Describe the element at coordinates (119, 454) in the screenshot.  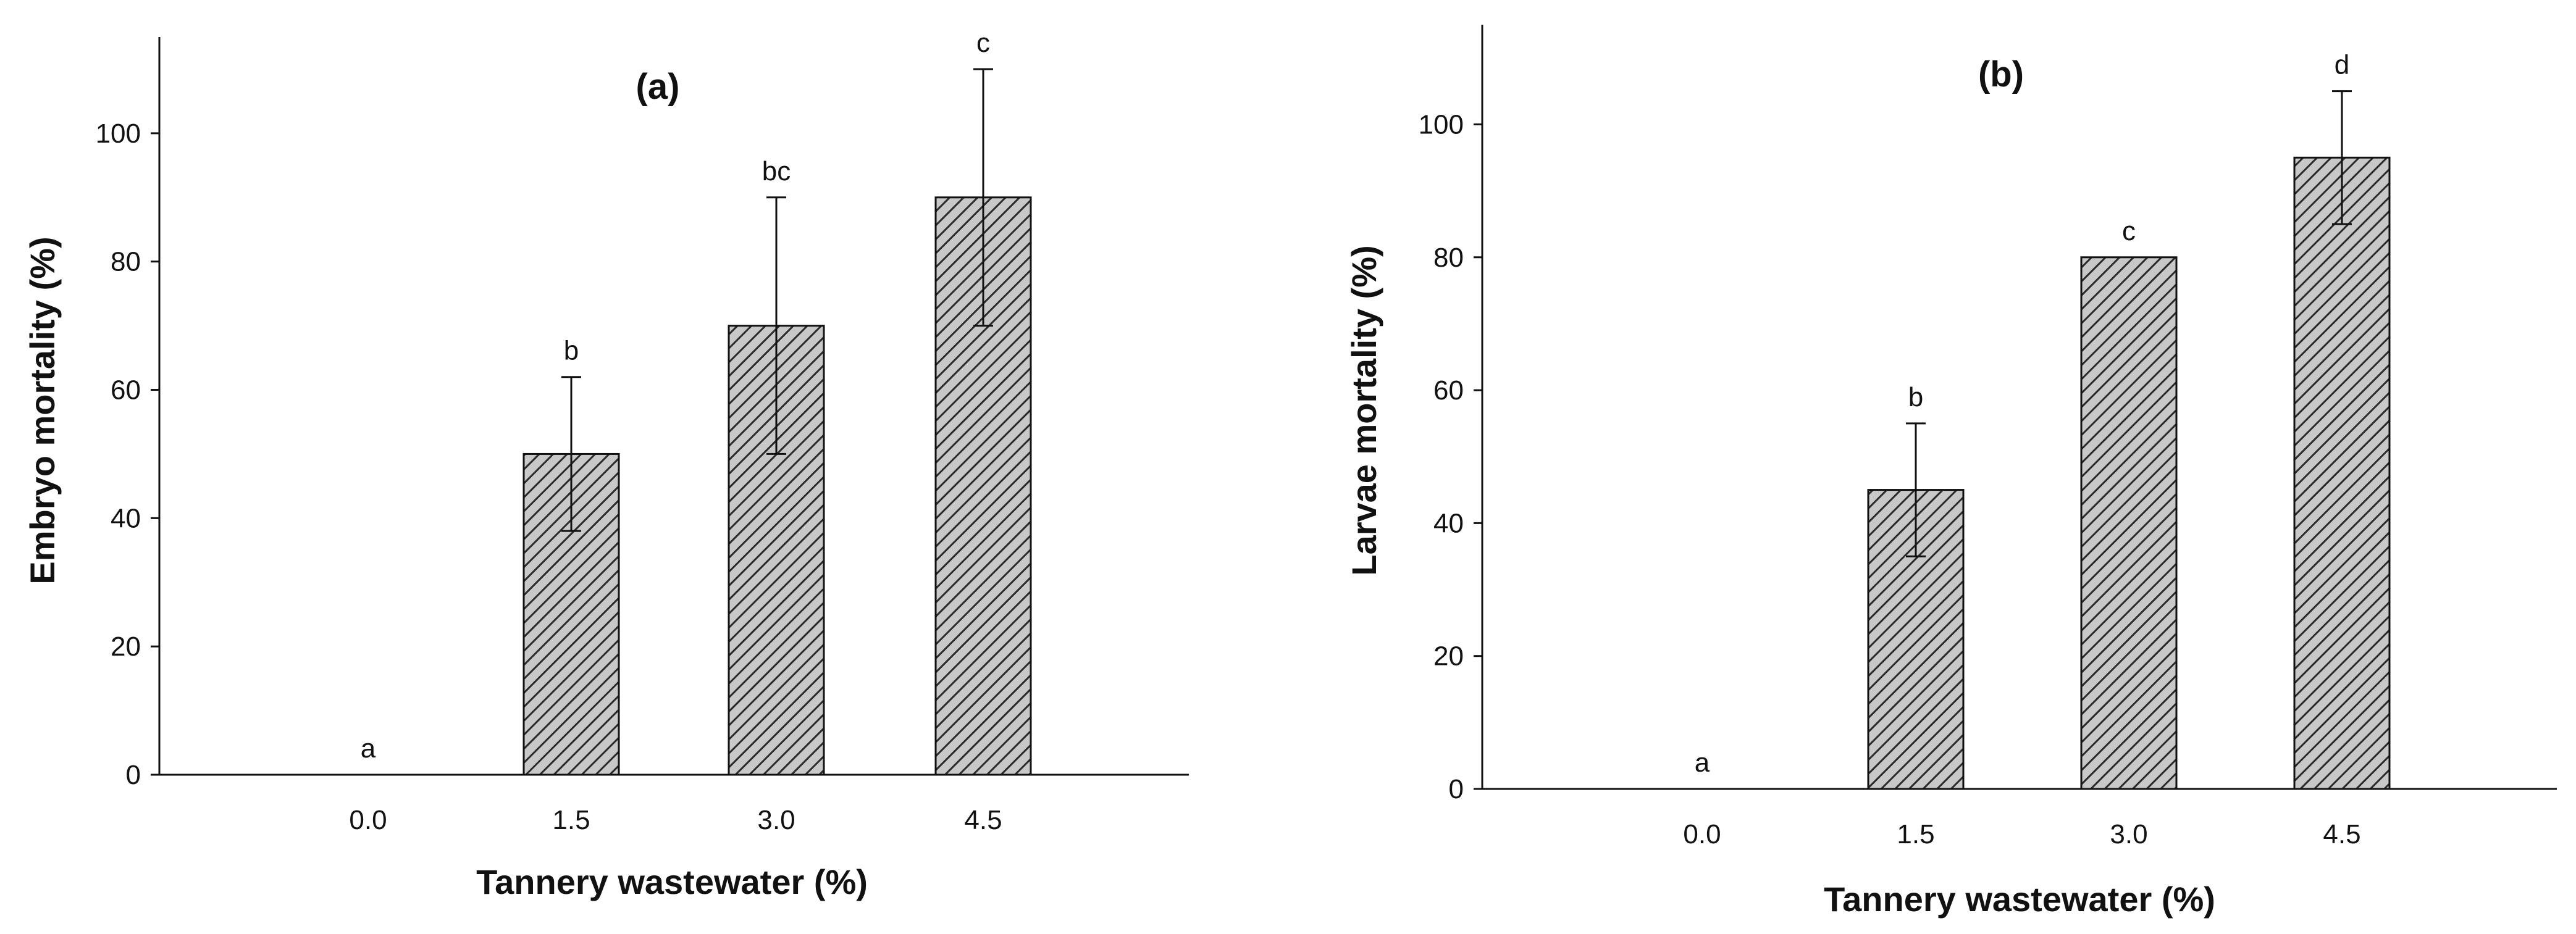
I see `y-tick-labels-a: 0 20 40 60 80 100` at that location.